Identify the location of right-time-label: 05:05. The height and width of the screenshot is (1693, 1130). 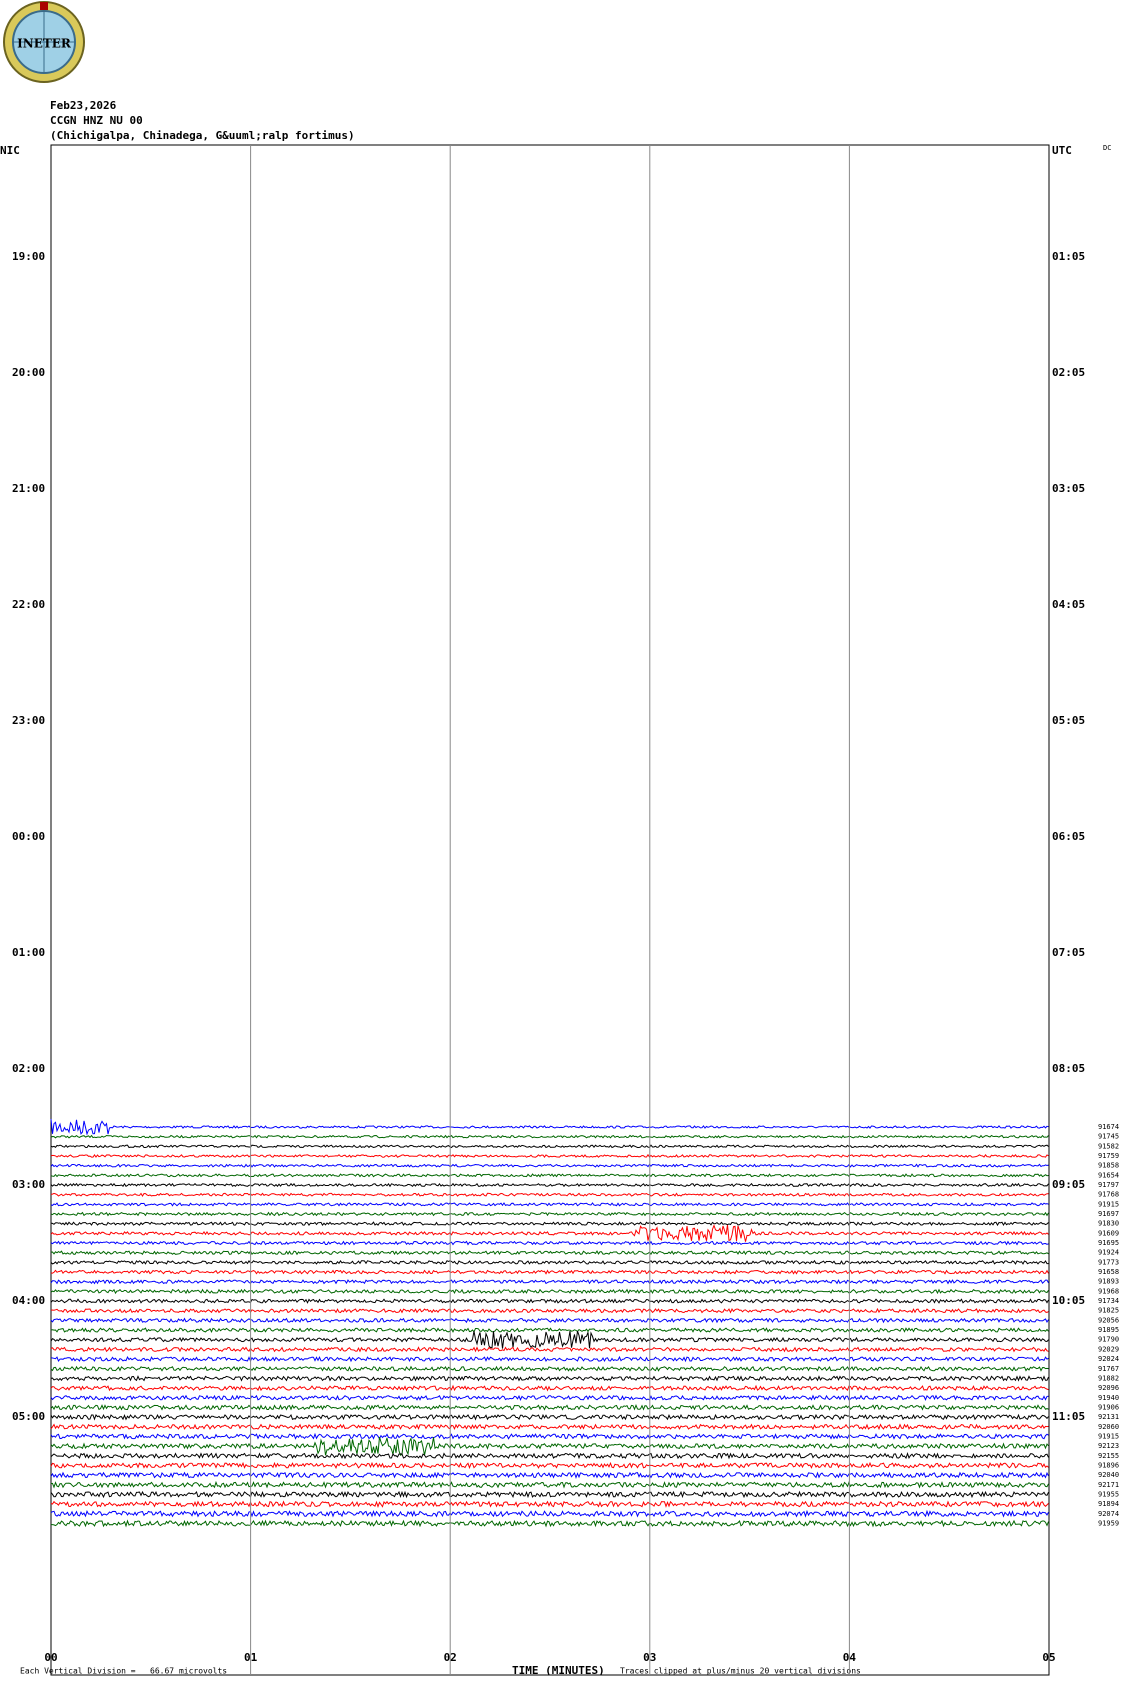
(1068, 720).